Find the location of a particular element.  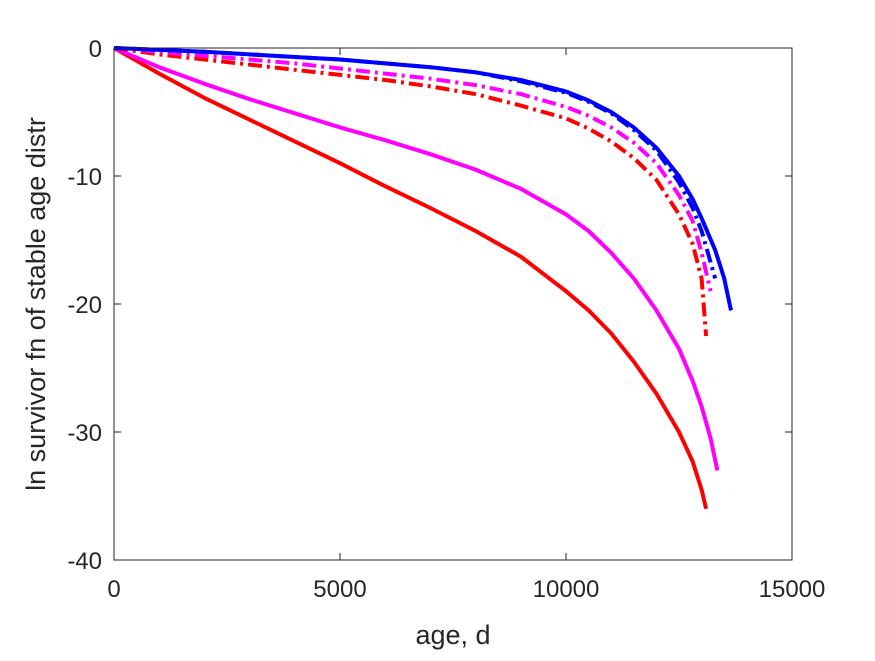

x-tick-label: 5000 is located at coordinates (339, 589).